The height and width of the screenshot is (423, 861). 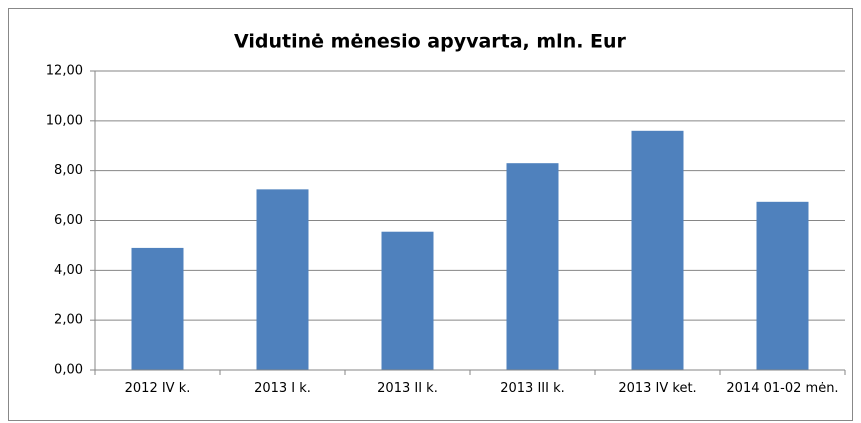 What do you see at coordinates (68, 270) in the screenshot?
I see `y-tick-label: 4,00` at bounding box center [68, 270].